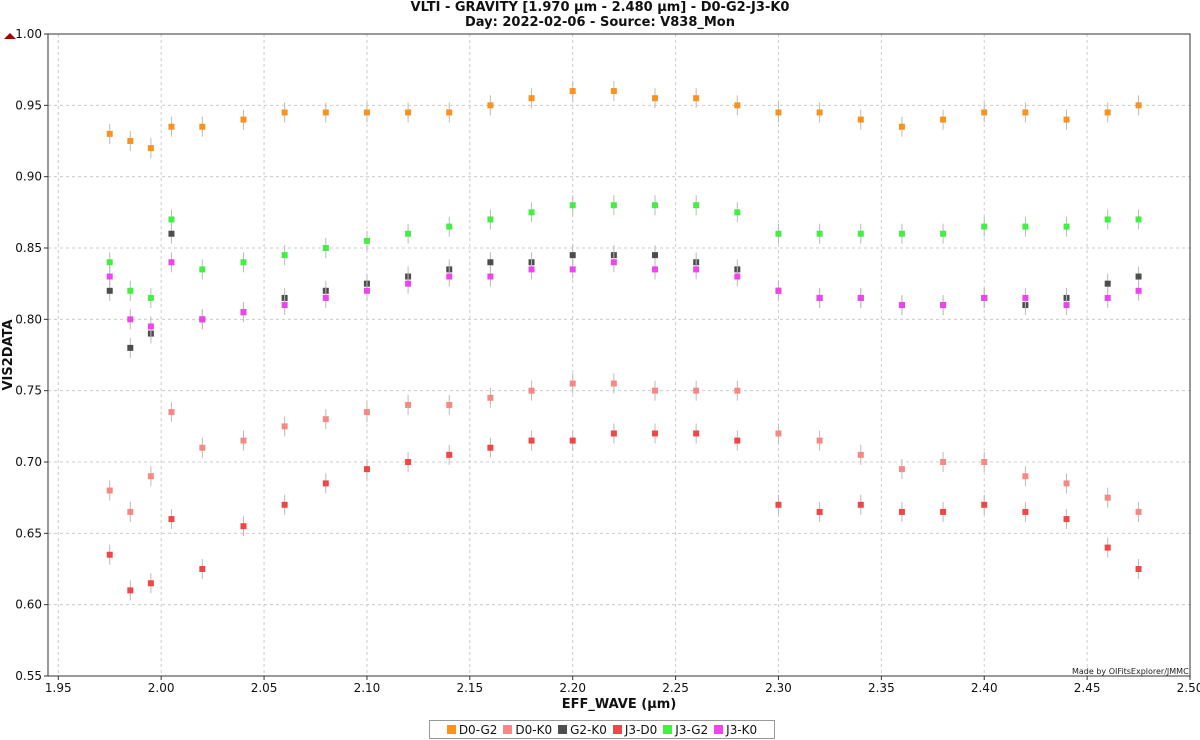 This screenshot has height=740, width=1200. I want to click on x-tick-label: 2.35, so click(881, 688).